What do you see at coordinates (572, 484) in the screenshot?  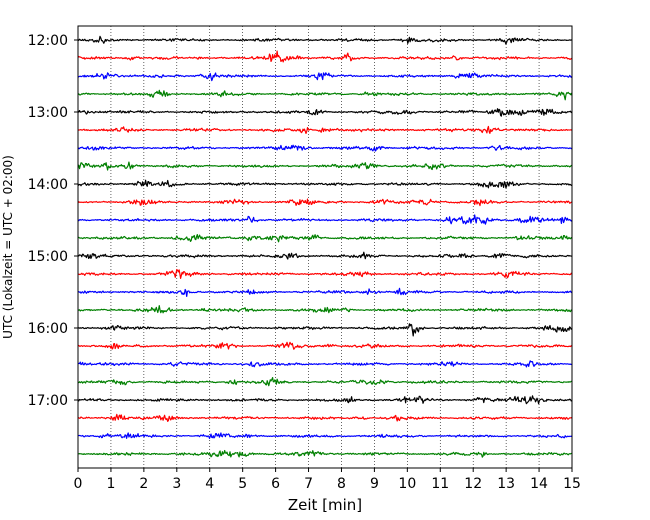 I see `x-tick-label: 15` at bounding box center [572, 484].